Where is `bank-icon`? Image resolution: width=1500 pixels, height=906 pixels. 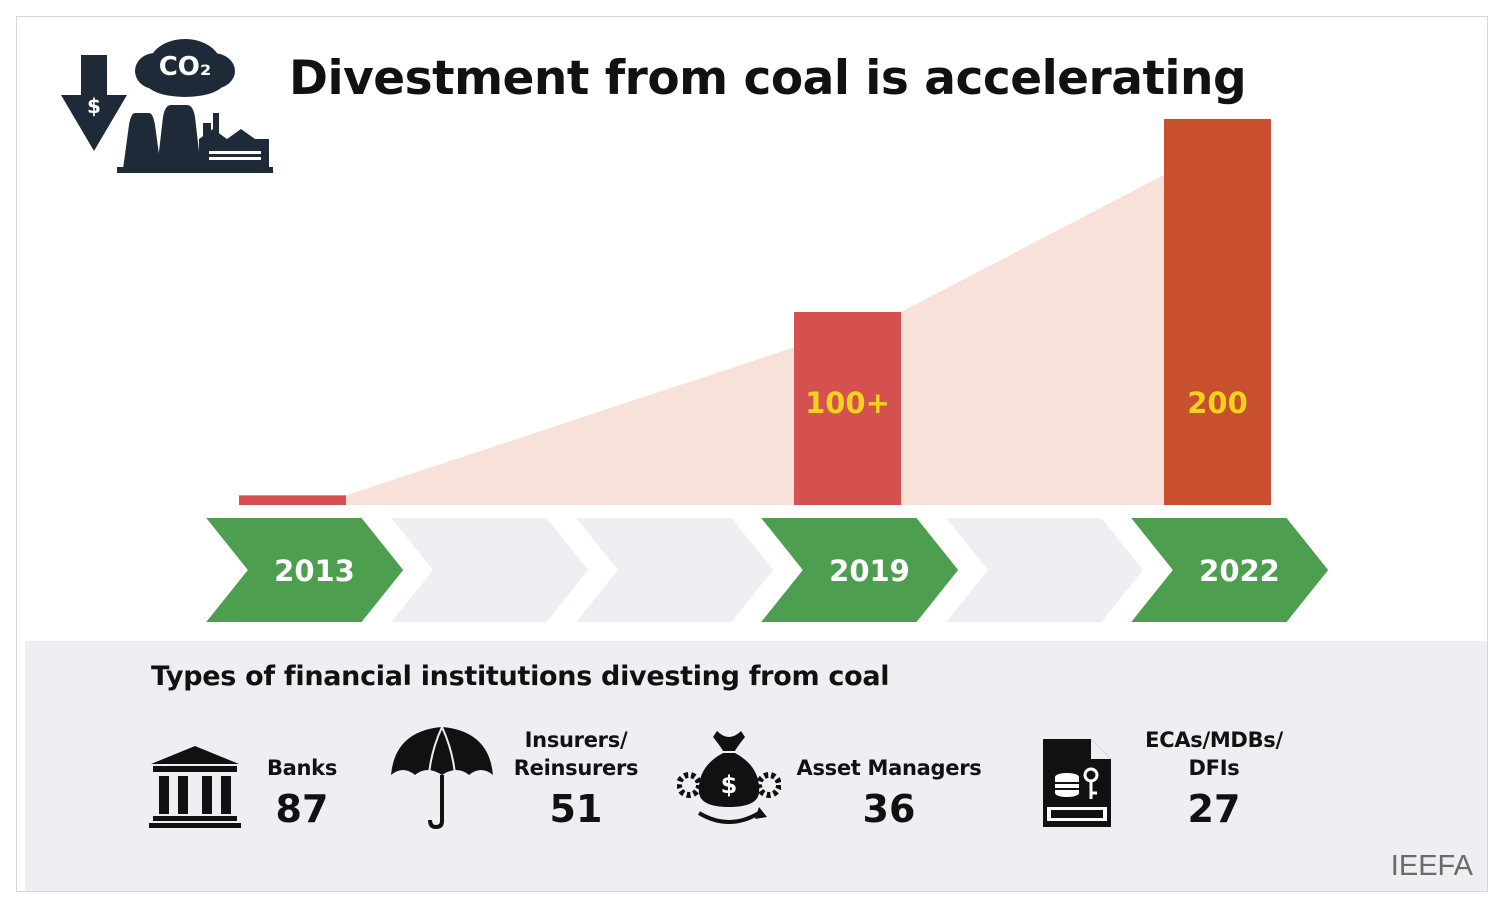
bank-icon is located at coordinates (195, 787).